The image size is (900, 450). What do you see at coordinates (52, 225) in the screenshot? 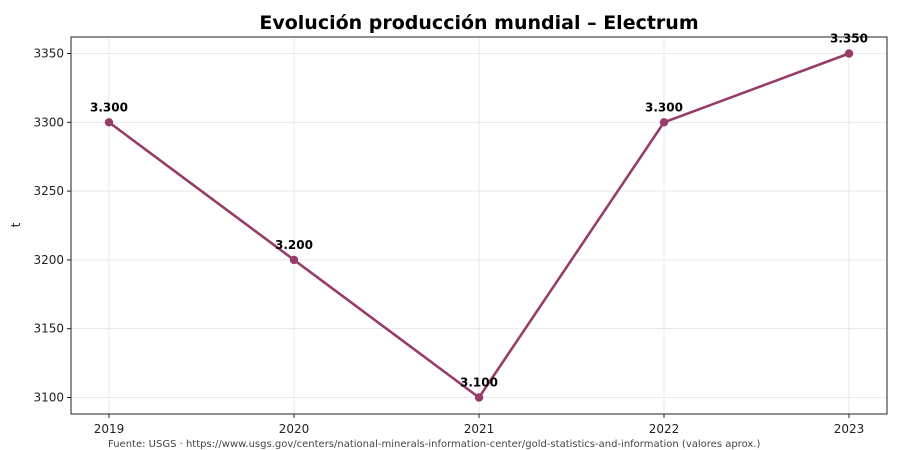
I see `y-axis: 3100 3150 3200 3250 3300 3350` at bounding box center [52, 225].